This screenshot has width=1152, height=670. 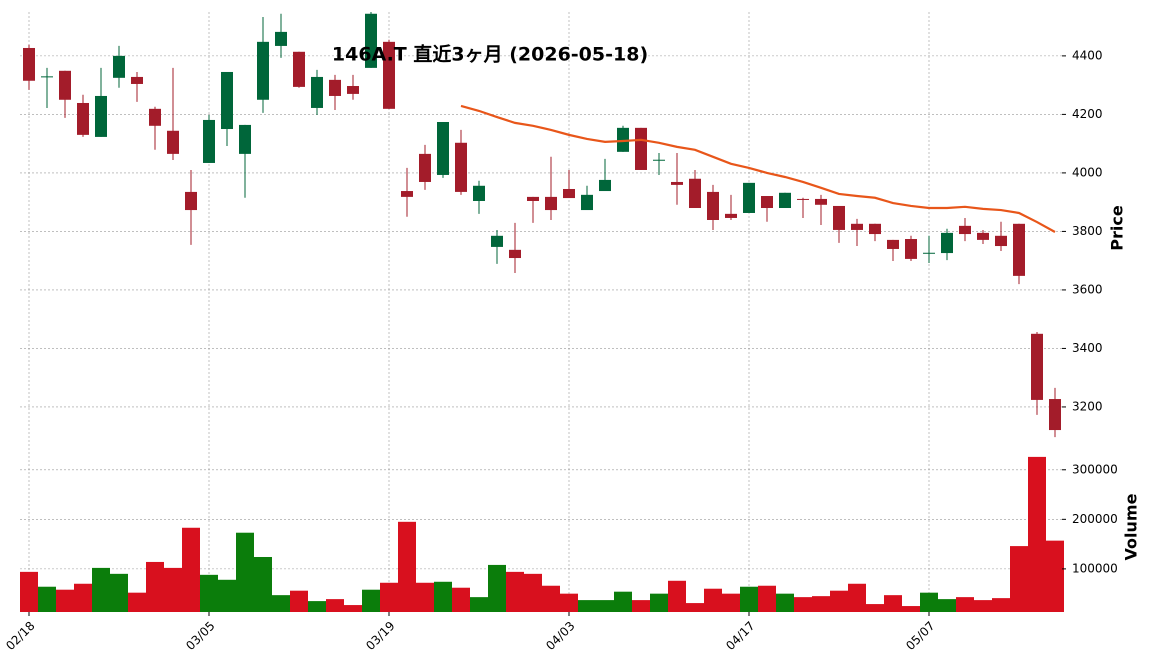 What do you see at coordinates (1087, 231) in the screenshot?
I see `y-tick-label: 3800` at bounding box center [1087, 231].